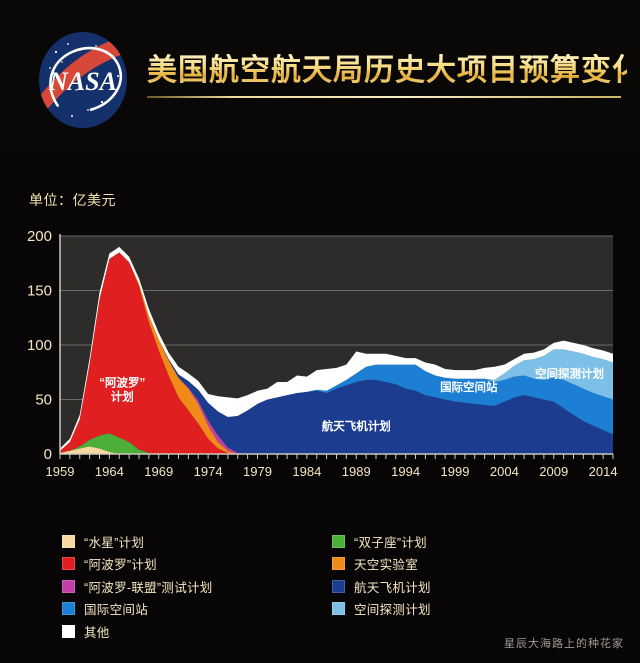 Image resolution: width=640 pixels, height=663 pixels. I want to click on x-axis-tick-label: 1984, so click(306, 471).